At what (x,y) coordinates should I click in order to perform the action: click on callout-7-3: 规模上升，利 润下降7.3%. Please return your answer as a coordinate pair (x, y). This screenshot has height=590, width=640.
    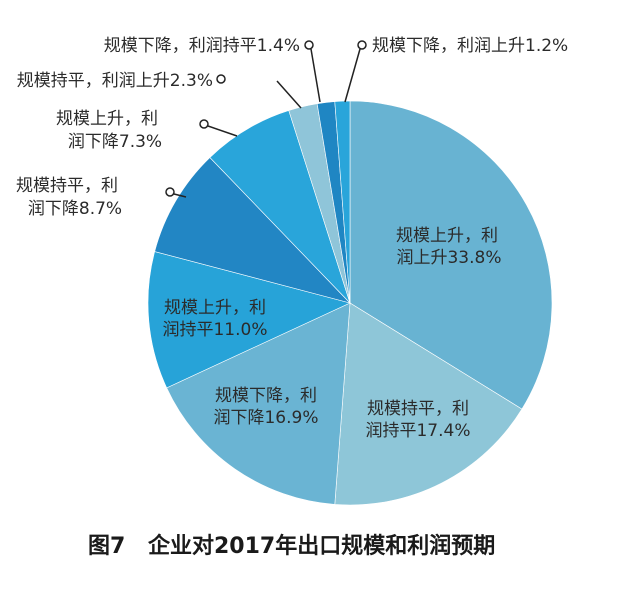
    Looking at the image, I should click on (147, 130).